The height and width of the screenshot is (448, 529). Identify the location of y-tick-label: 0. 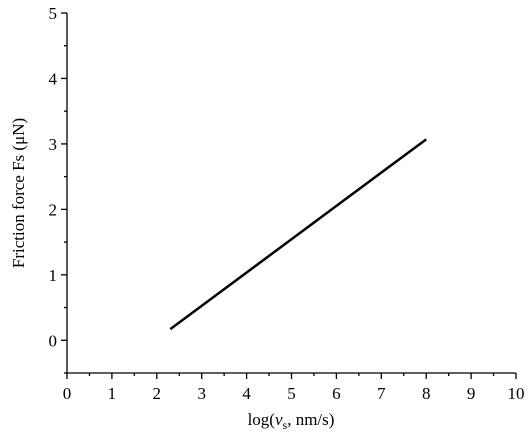
(53, 340).